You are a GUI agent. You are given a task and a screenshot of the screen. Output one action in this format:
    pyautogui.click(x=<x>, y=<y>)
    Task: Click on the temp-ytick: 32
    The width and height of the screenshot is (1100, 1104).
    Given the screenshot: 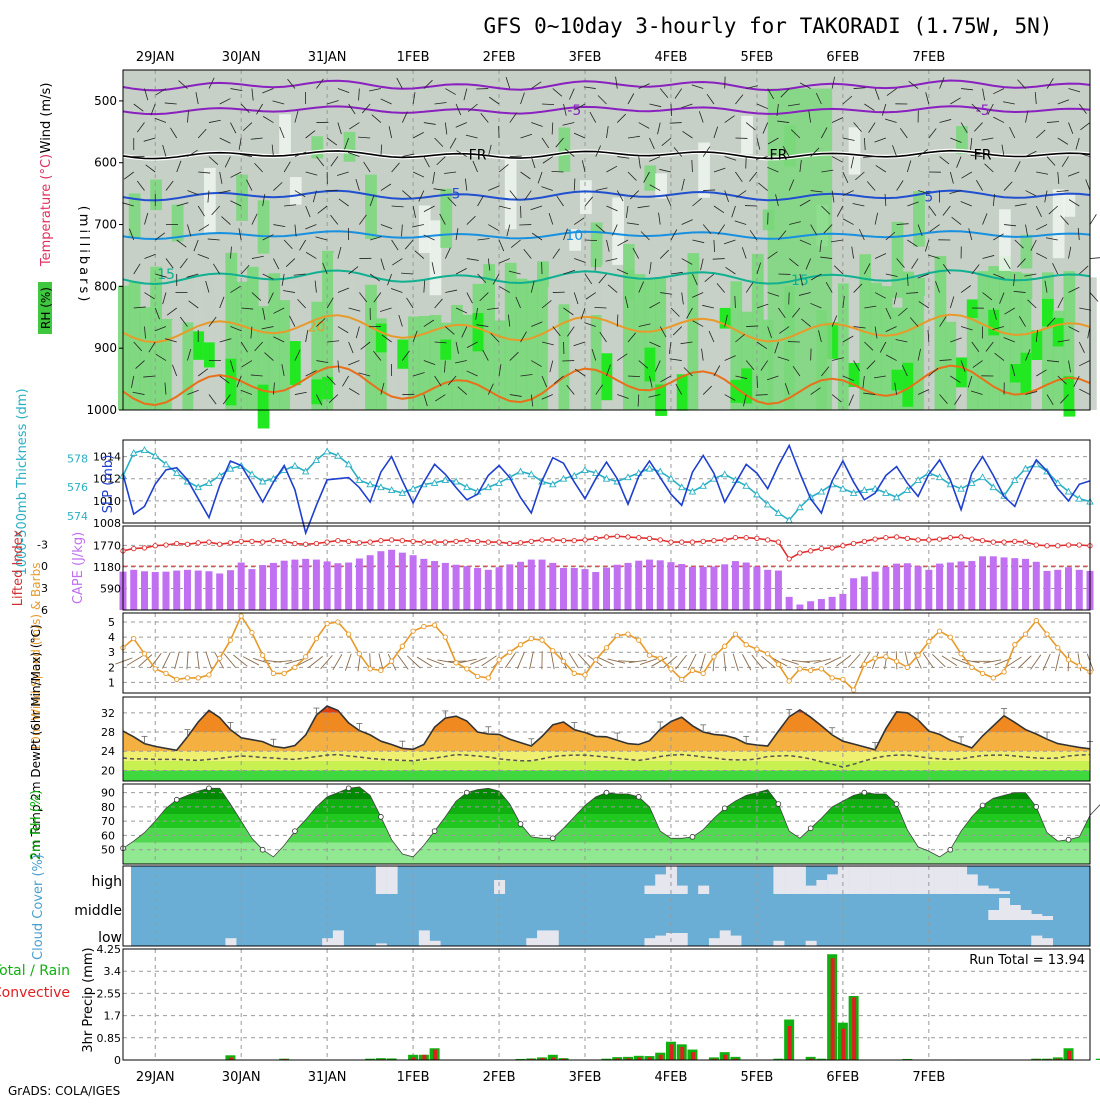 What is the action you would take?
    pyautogui.click(x=108, y=713)
    